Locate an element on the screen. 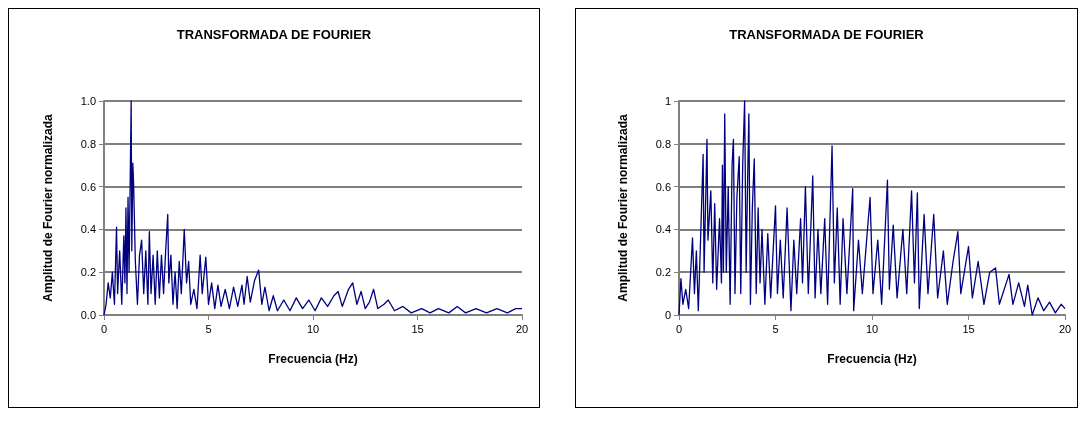  y-tick-label: 0 is located at coordinates (667, 315).